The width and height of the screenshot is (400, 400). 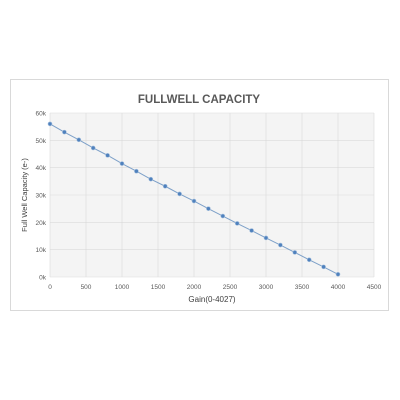 I want to click on x-tick-label: 2500, so click(x=230, y=287).